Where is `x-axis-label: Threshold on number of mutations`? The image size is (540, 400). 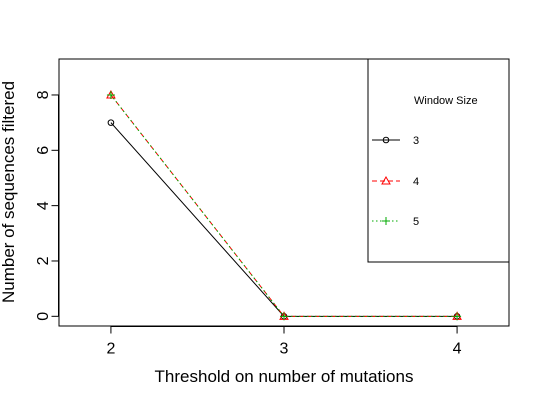
x-axis-label: Threshold on number of mutations is located at coordinates (284, 376).